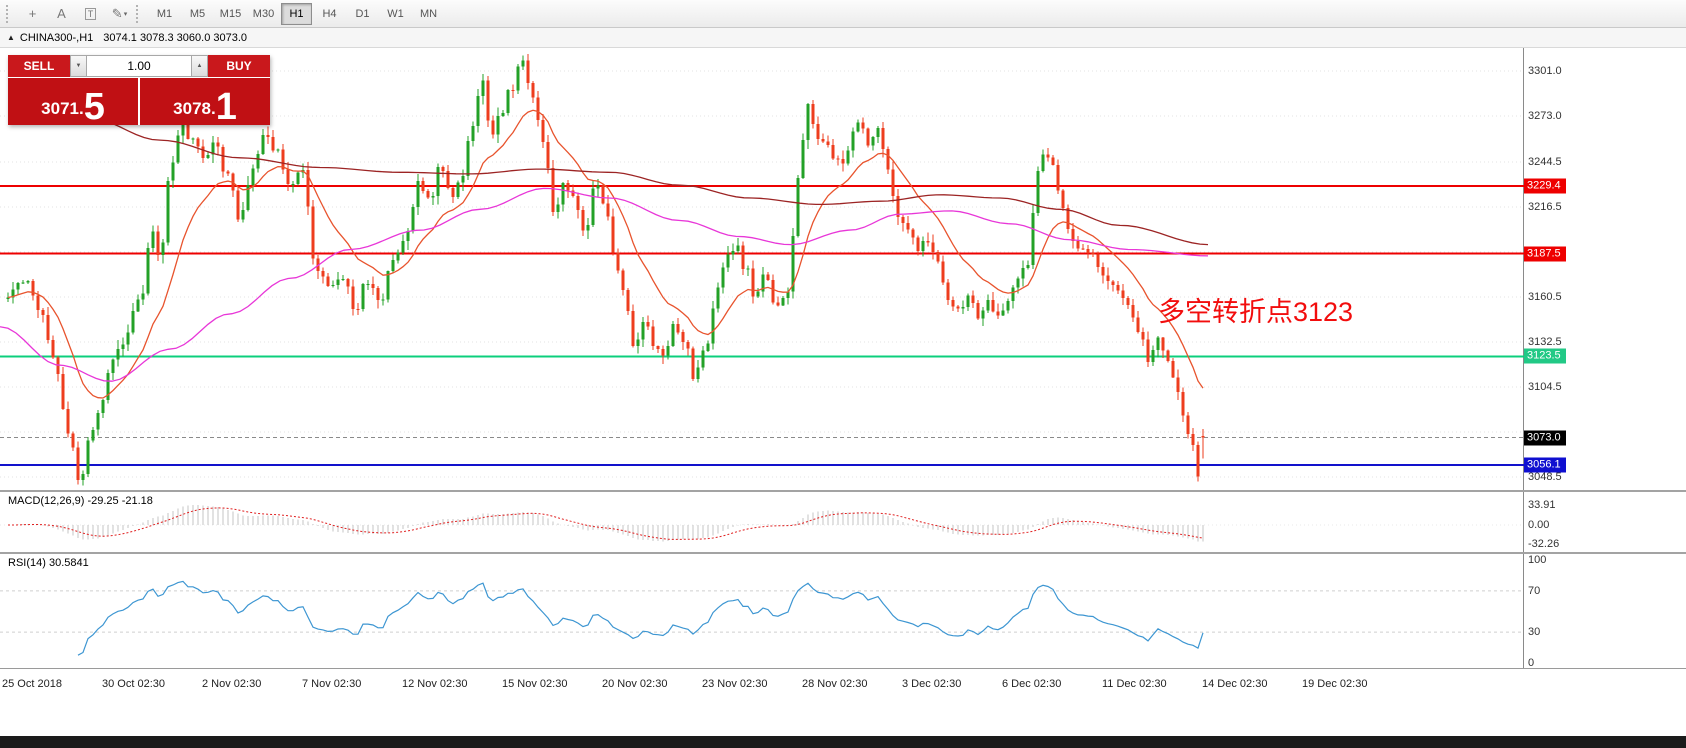  What do you see at coordinates (1545, 465) in the screenshot?
I see `support-blue-tag: 3056.1` at bounding box center [1545, 465].